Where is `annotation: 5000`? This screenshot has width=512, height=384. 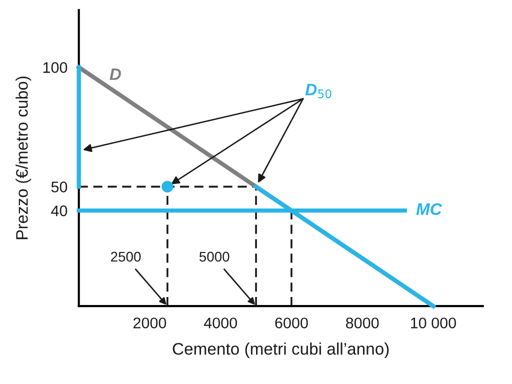
annotation: 5000 is located at coordinates (214, 257).